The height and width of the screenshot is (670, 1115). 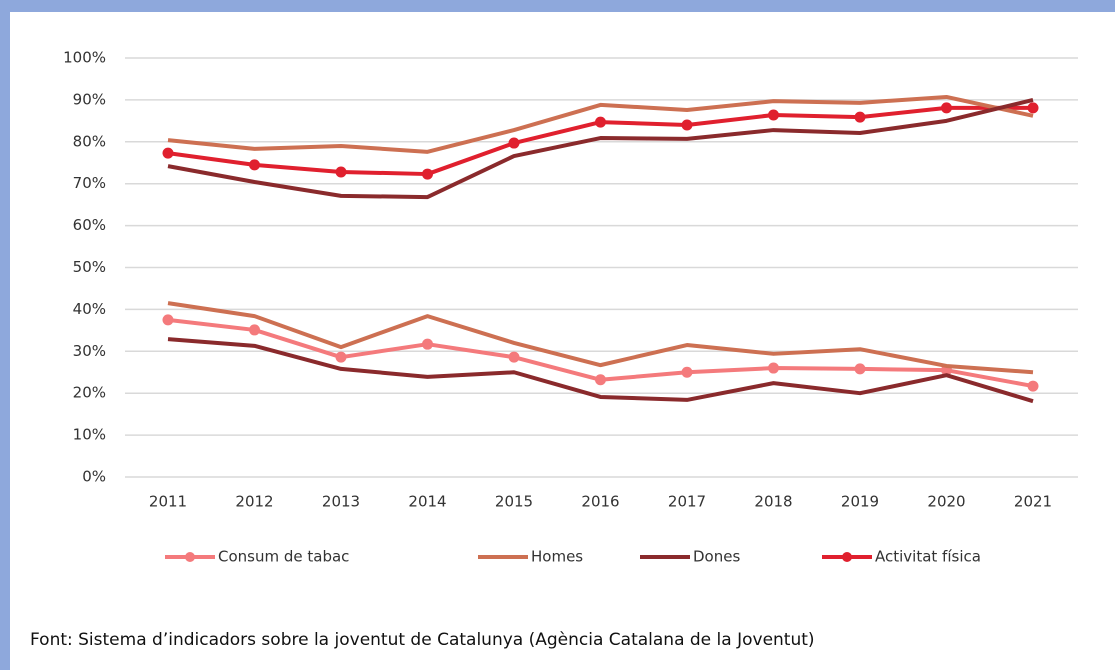 I want to click on y-tick-label: 90%, so click(x=89, y=99).